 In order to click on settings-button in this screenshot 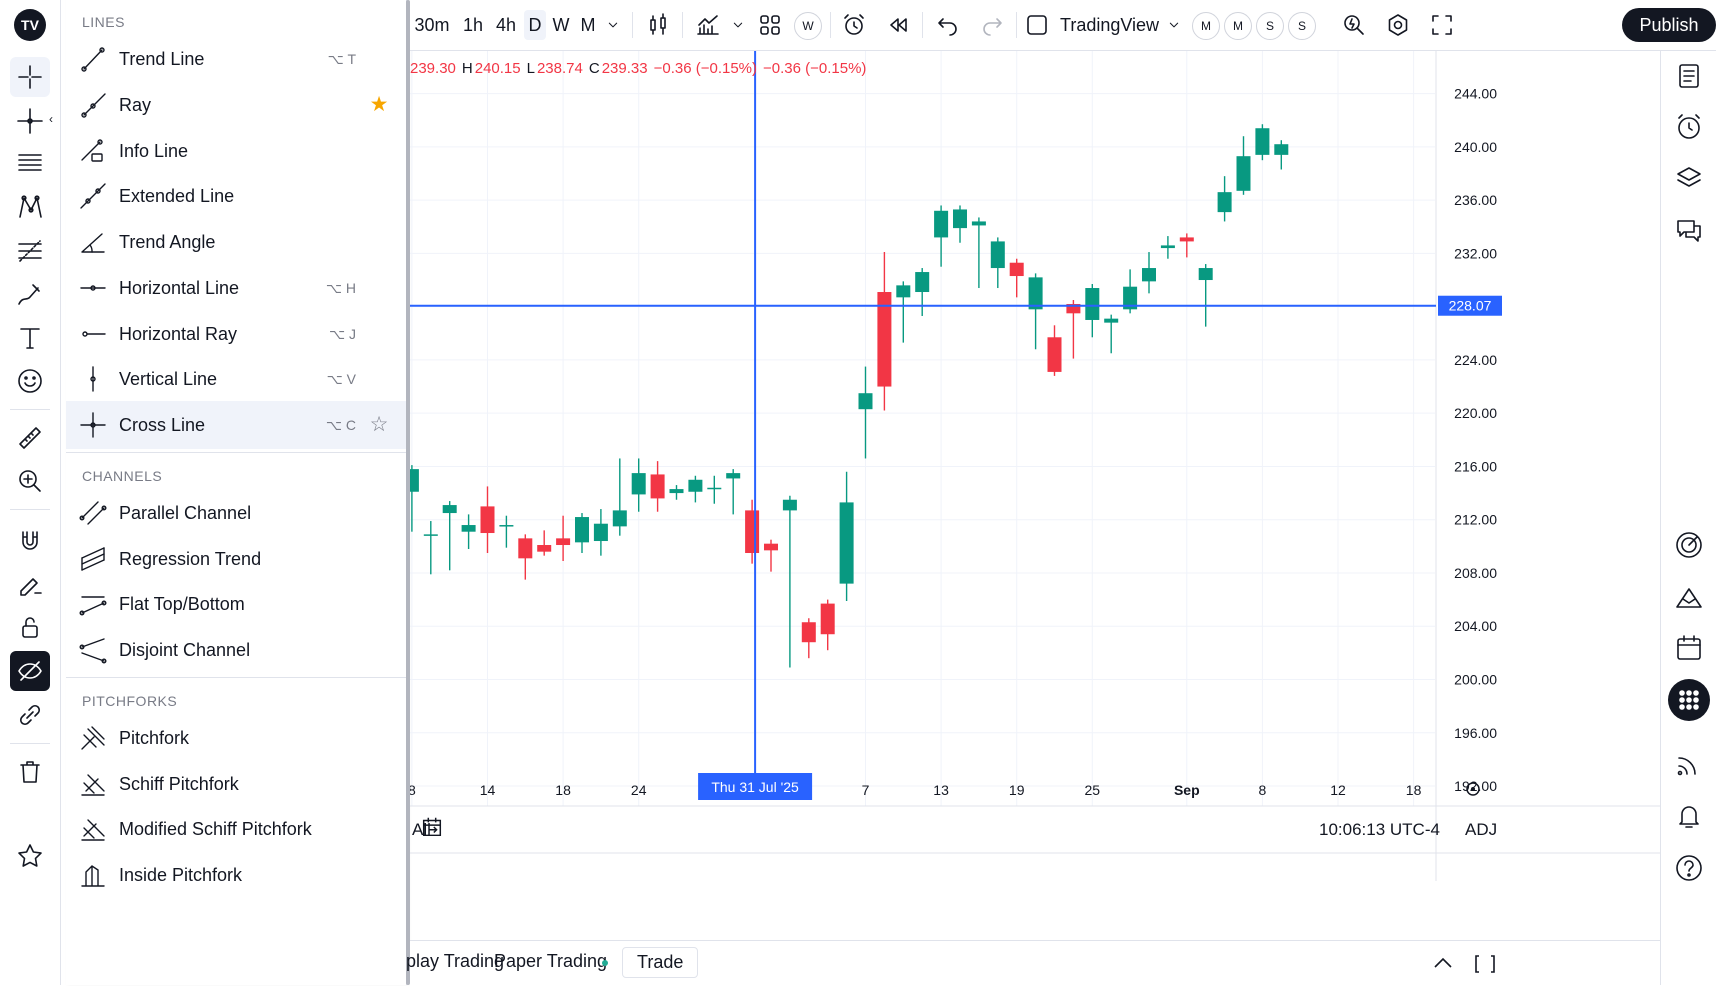, I will do `click(1398, 25)`.